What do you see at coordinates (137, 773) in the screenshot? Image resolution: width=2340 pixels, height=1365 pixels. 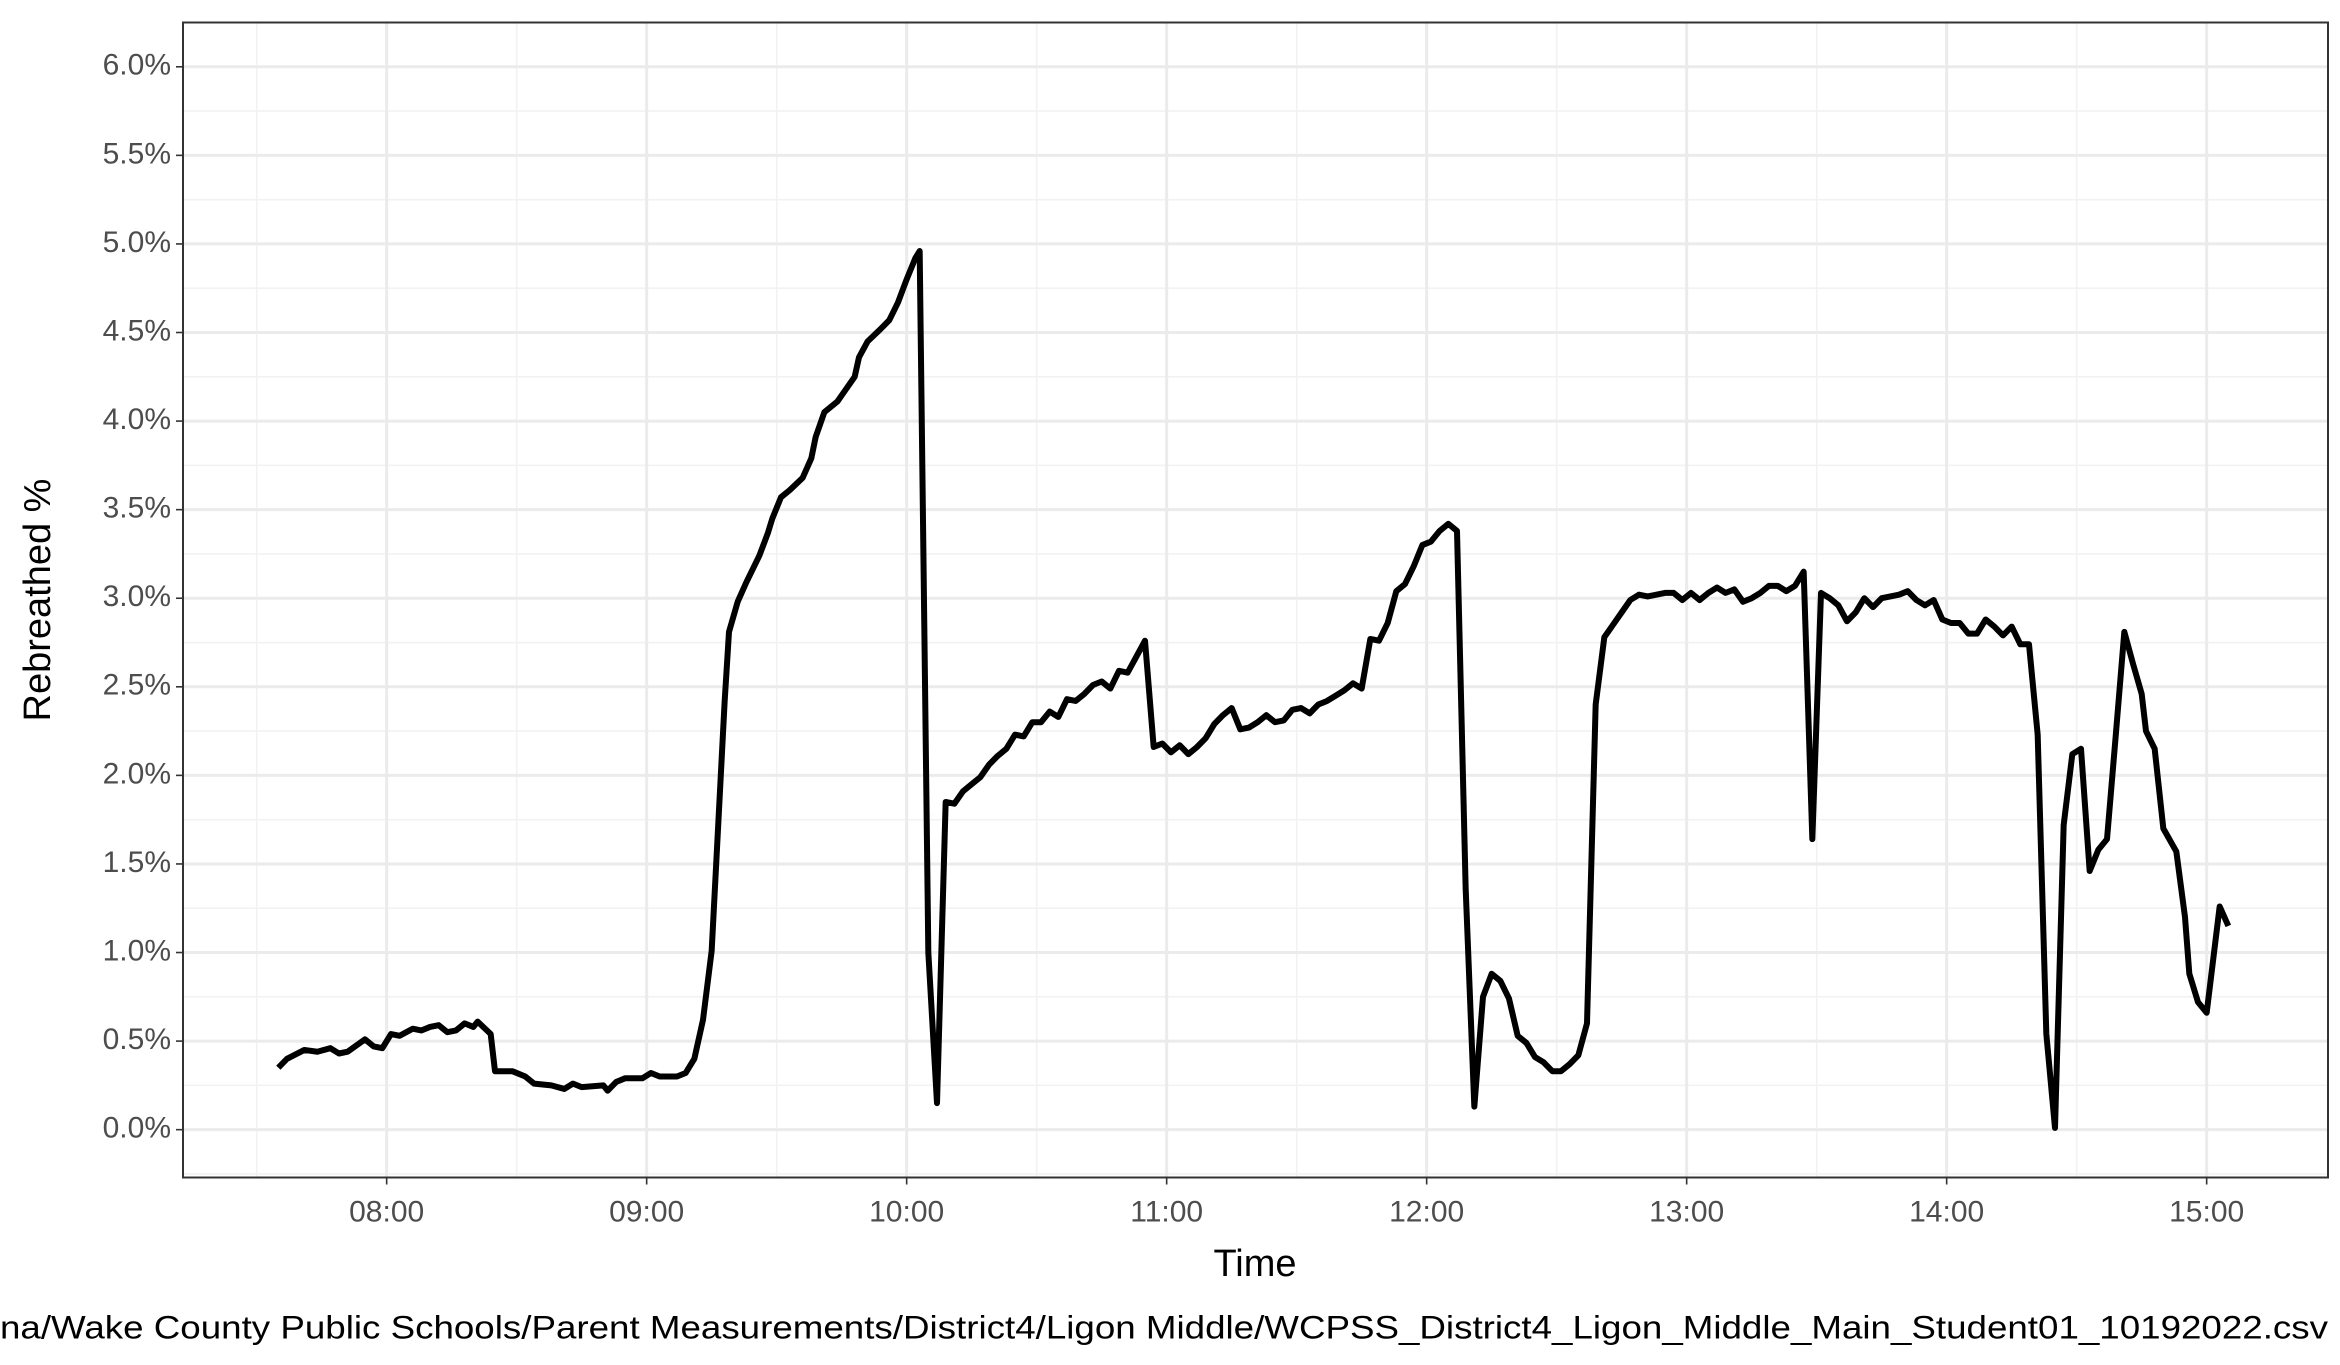 I see `y-tick-label: 2.0%` at bounding box center [137, 773].